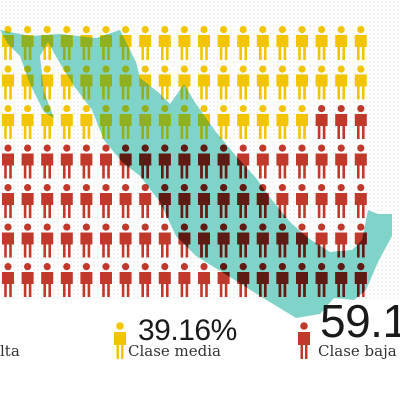  I want to click on legend-pct-baja: 59.1, so click(360, 321).